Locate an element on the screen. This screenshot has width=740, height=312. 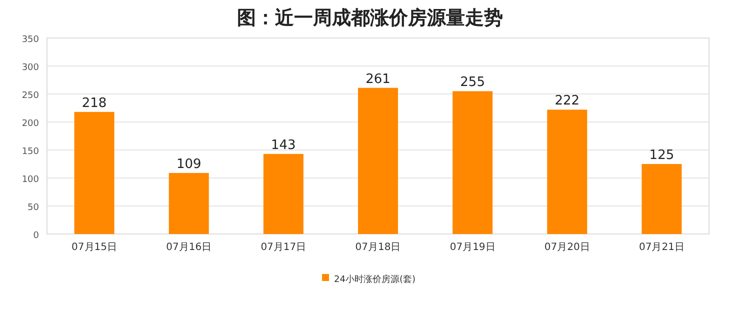
x-tick-label: 07月18日 is located at coordinates (378, 247).